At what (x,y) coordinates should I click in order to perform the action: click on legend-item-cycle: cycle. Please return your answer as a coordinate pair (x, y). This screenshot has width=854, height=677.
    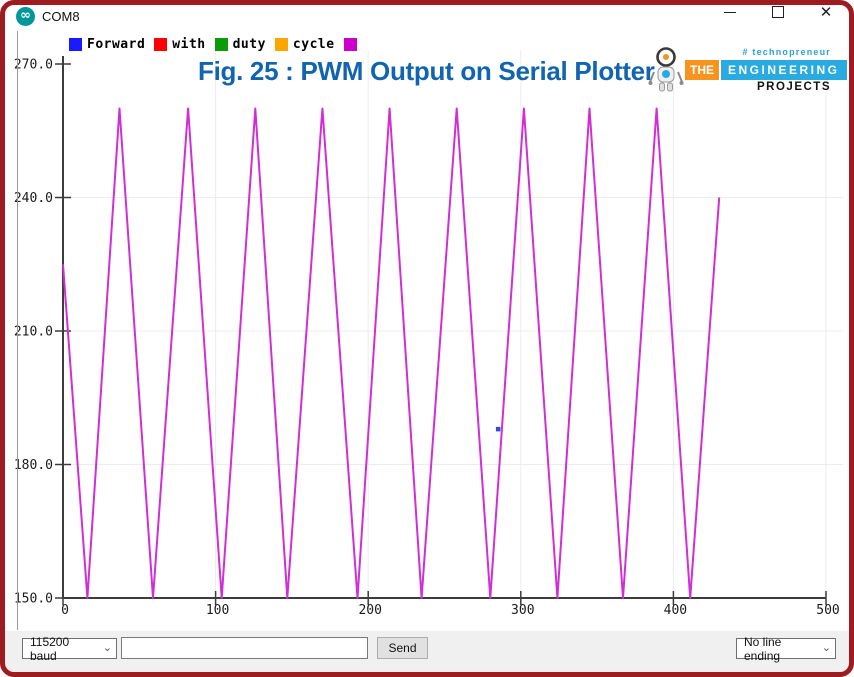
    Looking at the image, I should click on (304, 44).